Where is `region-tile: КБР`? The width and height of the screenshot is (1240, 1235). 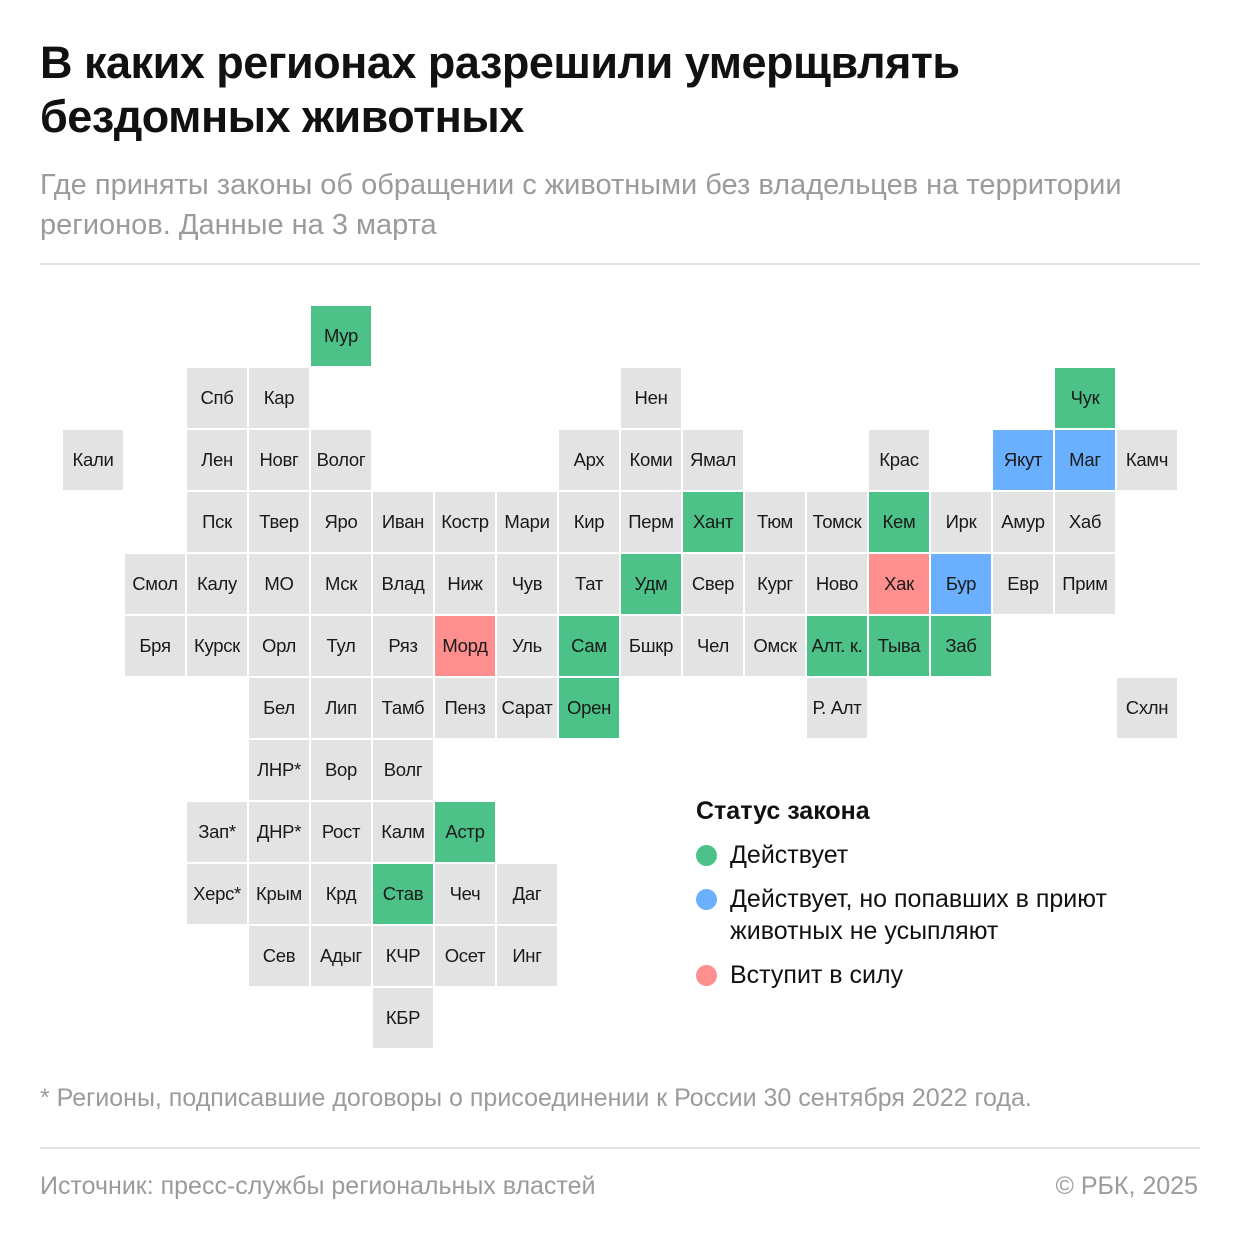
region-tile: КБР is located at coordinates (403, 1018).